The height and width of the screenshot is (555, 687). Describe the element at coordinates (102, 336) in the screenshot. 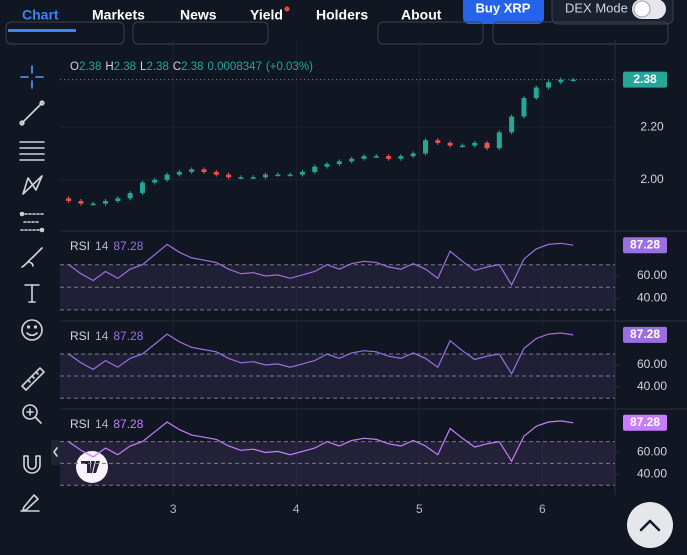

I see `legend-period: 14` at that location.